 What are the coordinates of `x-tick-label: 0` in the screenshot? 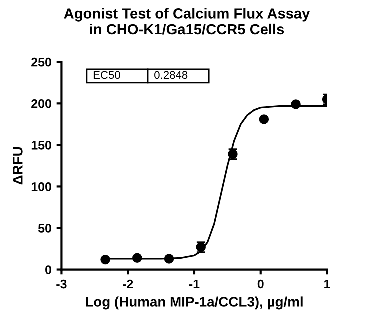 It's located at (261, 284).